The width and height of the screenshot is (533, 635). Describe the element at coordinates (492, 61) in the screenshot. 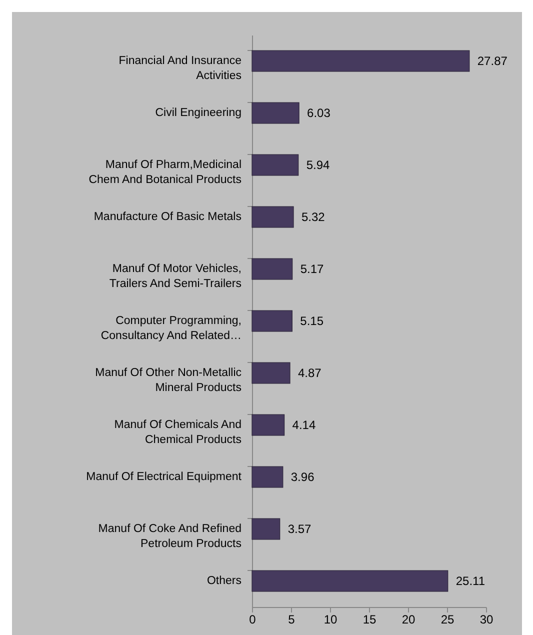

I see `data-label: 27.87` at that location.